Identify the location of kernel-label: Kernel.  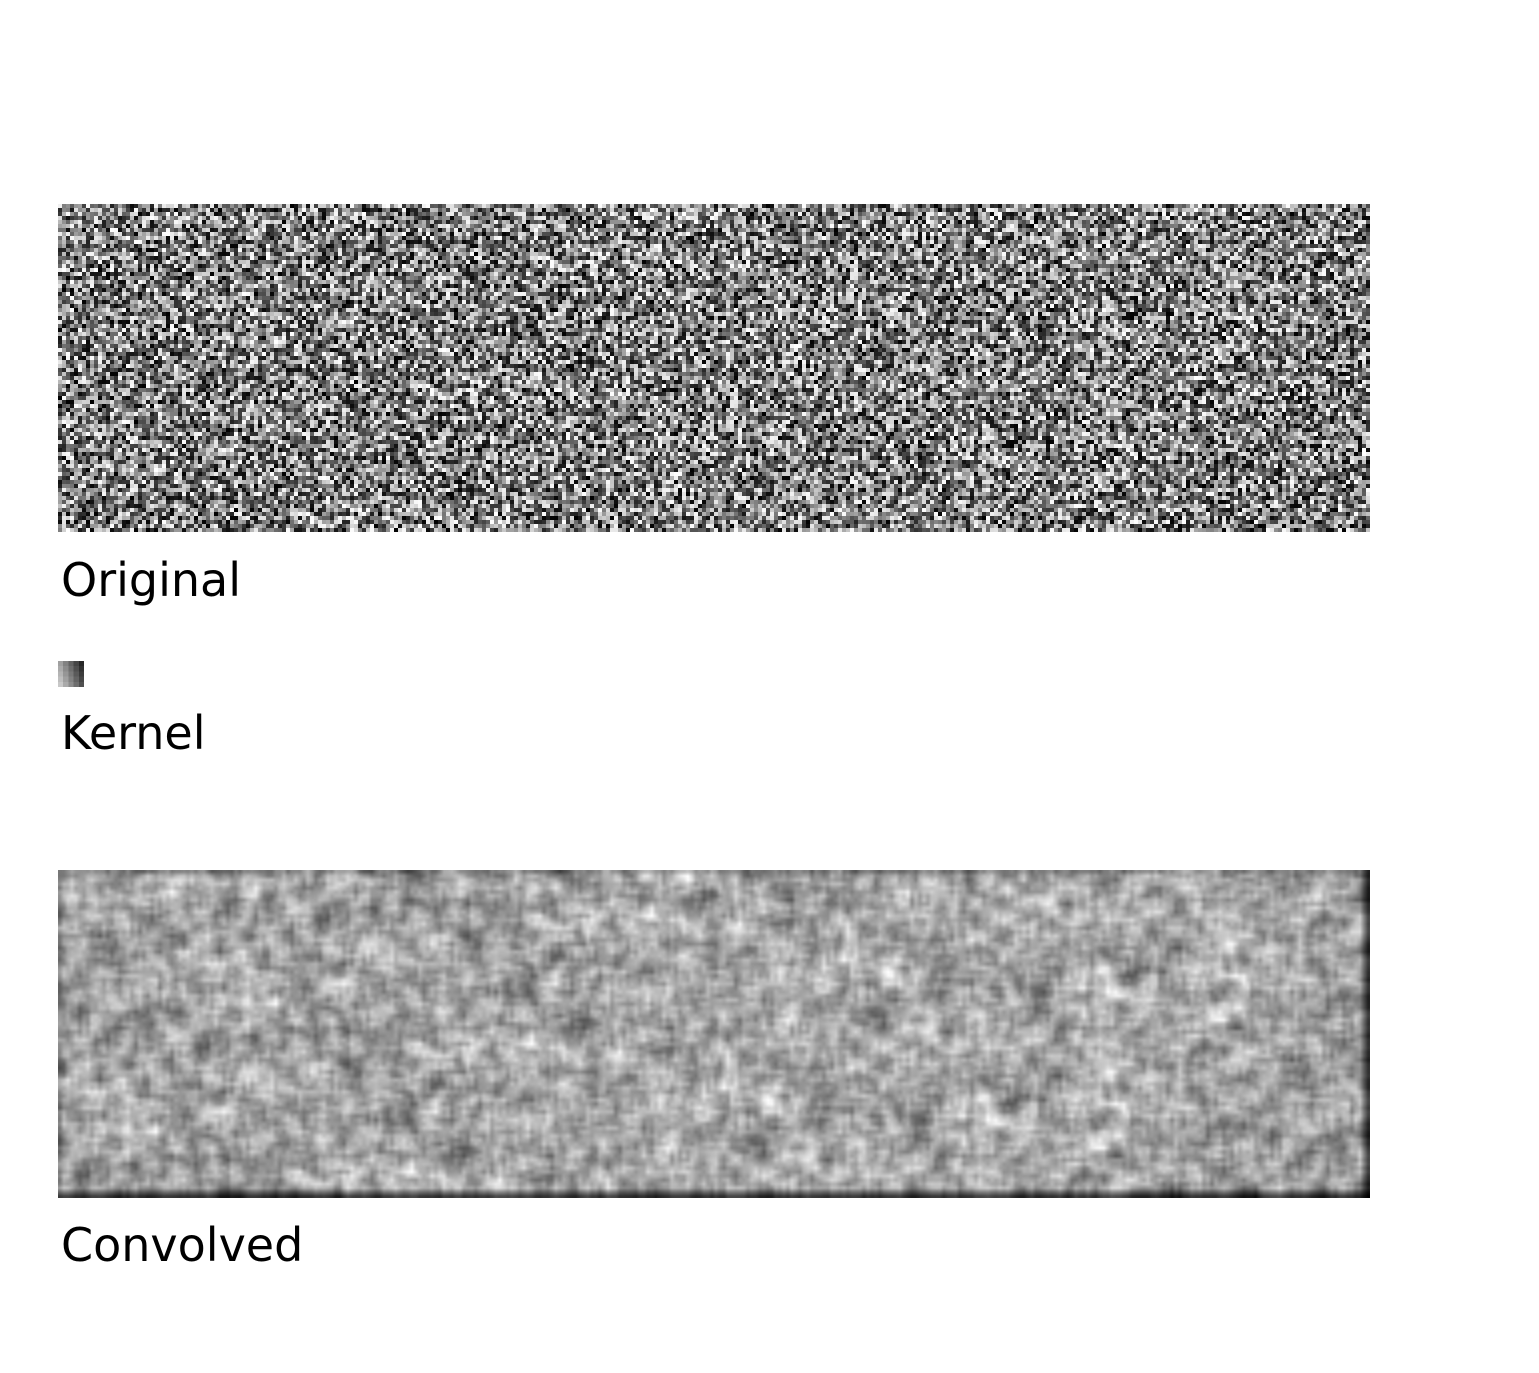
(133, 733).